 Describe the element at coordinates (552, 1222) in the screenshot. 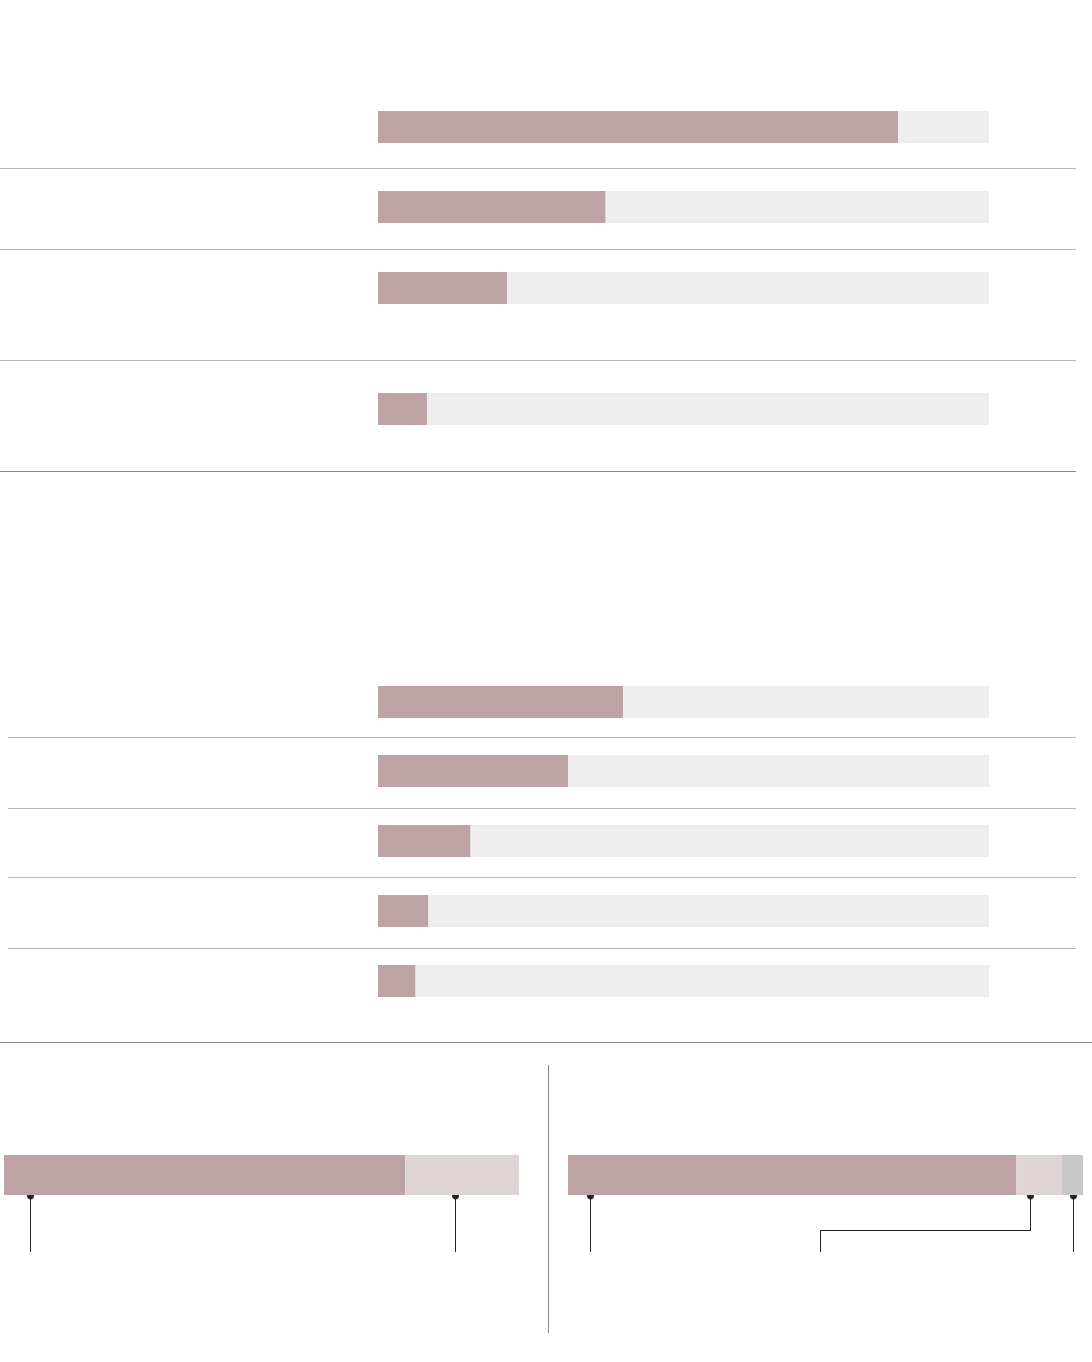

I see `leaders` at that location.